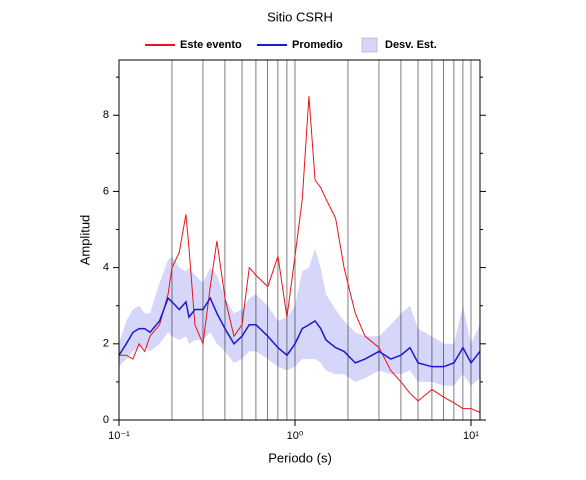 The height and width of the screenshot is (480, 586). I want to click on x-tick-label: 10⁻¹, so click(119, 436).